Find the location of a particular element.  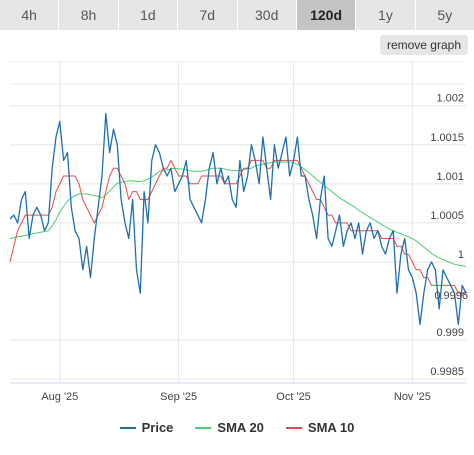

tab-8h: 8h is located at coordinates (89, 15).